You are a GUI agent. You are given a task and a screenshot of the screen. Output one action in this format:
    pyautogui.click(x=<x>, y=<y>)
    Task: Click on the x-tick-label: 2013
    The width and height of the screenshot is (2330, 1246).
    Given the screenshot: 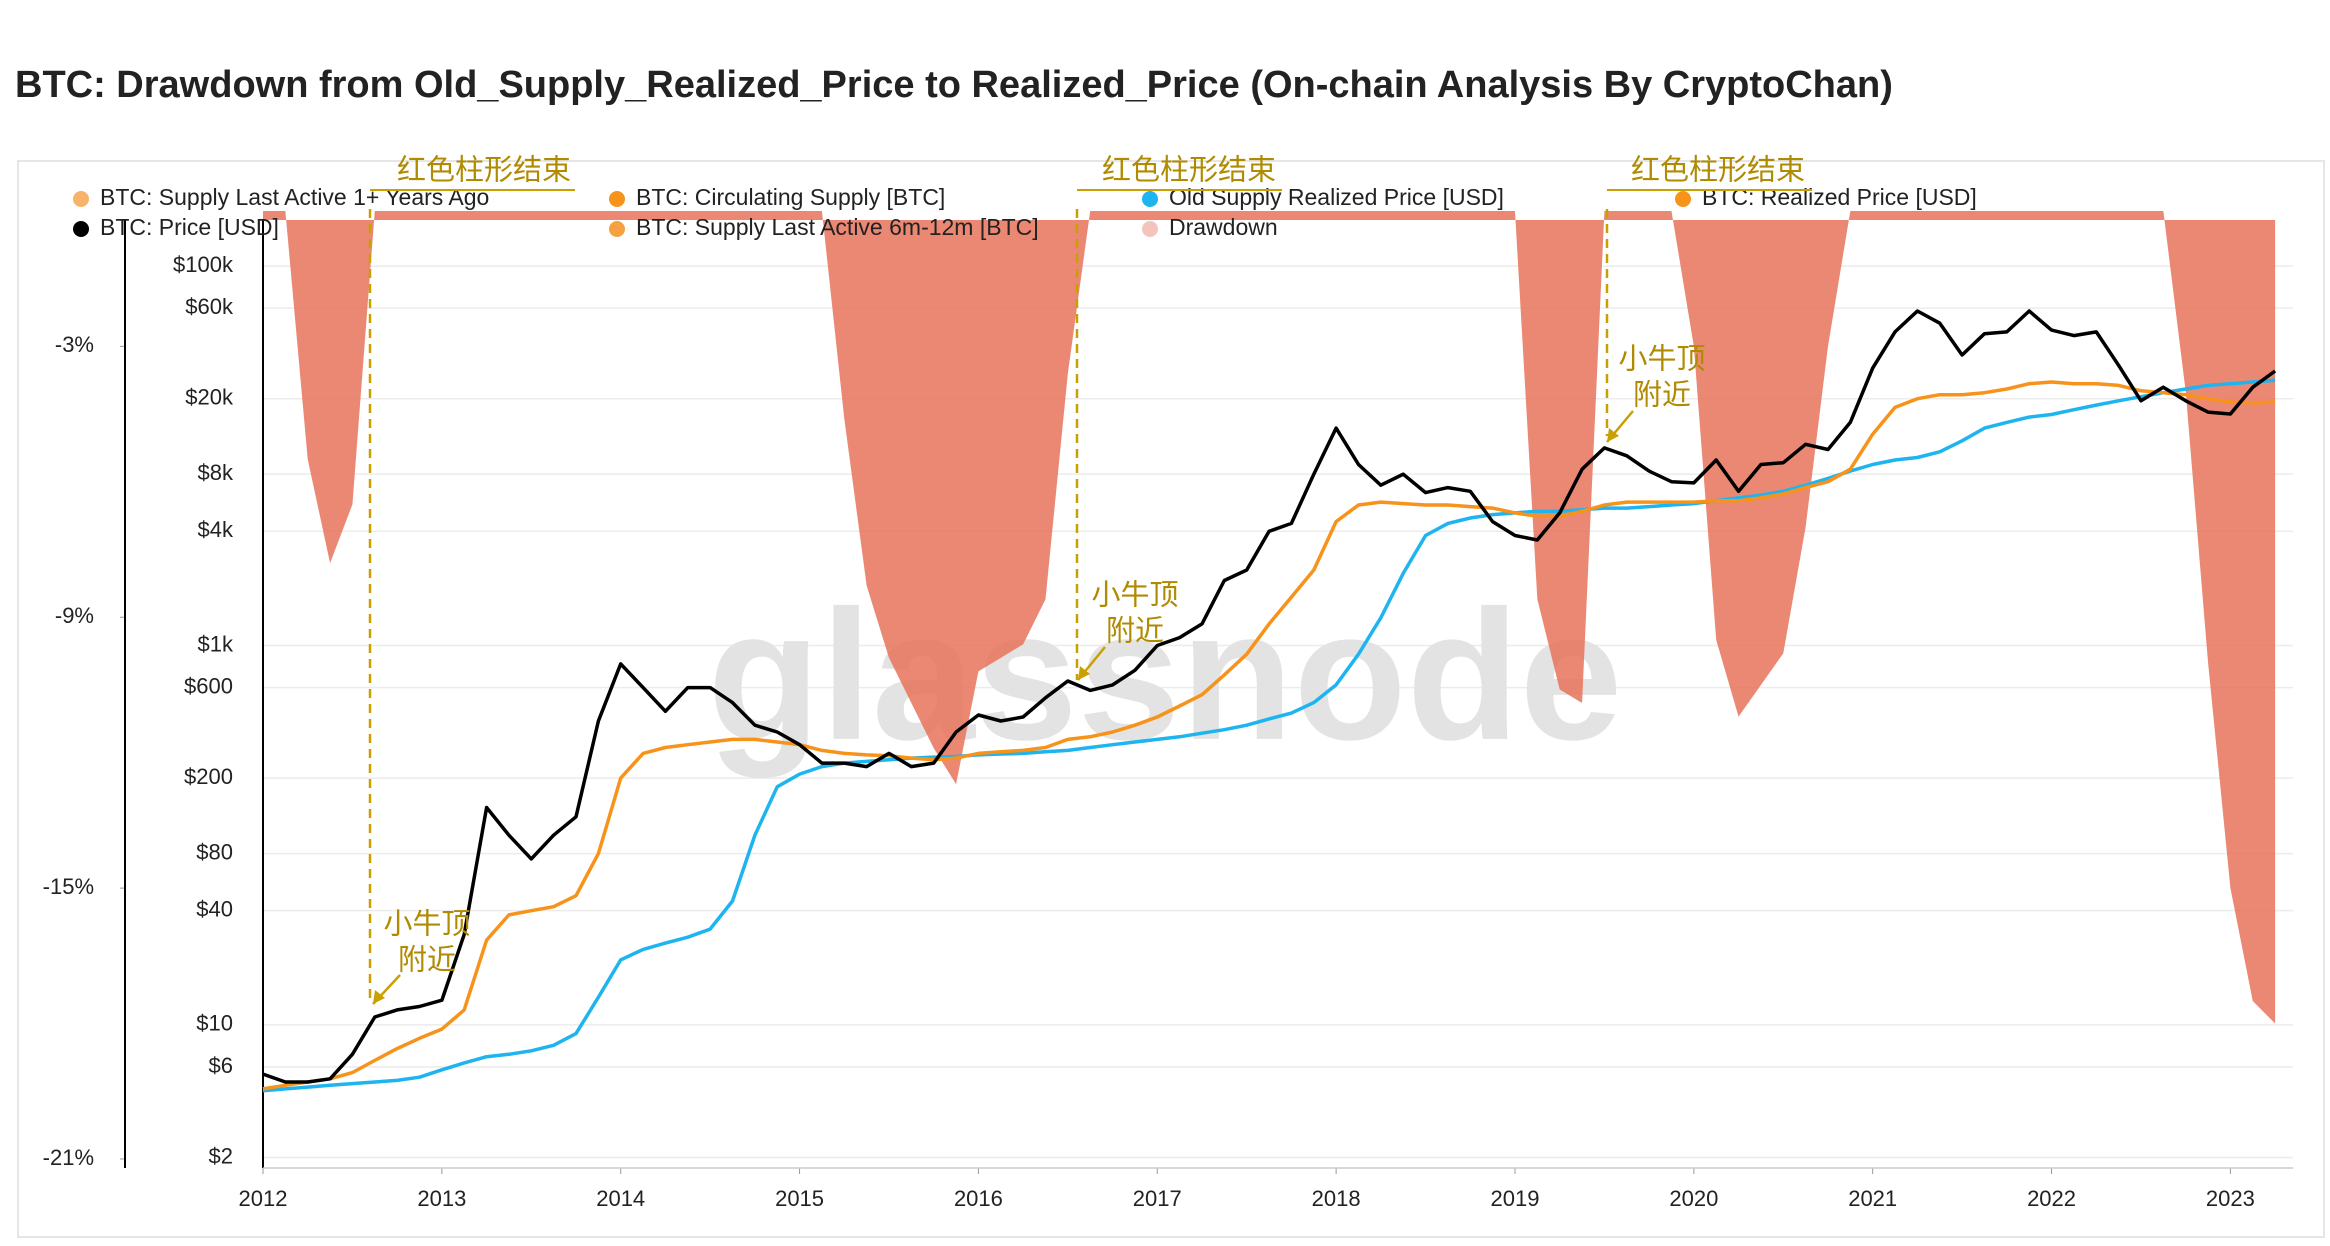 What is the action you would take?
    pyautogui.click(x=441, y=1198)
    